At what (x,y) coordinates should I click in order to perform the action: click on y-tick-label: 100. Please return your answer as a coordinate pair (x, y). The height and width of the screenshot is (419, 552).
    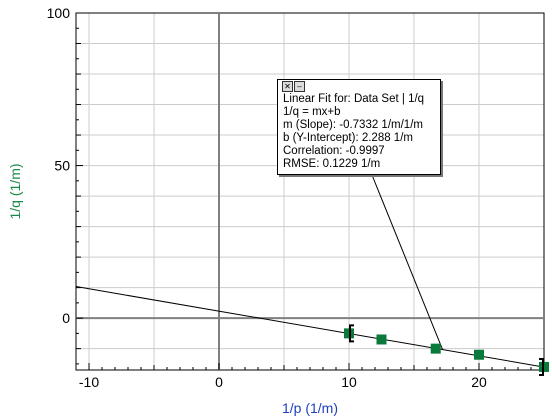
    Looking at the image, I should click on (59, 13).